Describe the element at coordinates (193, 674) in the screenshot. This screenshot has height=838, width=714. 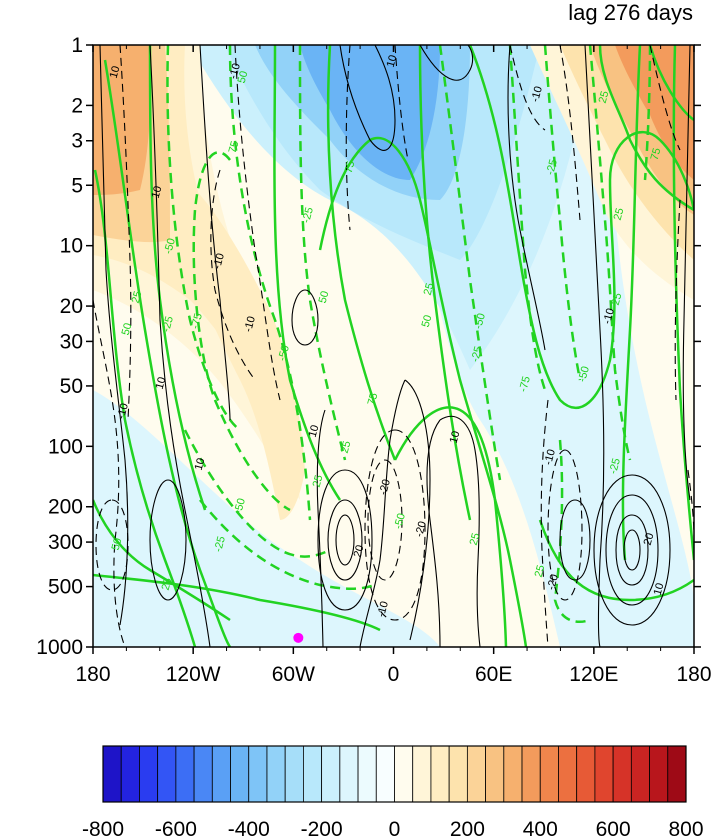
I see `x-tick-label: 120W` at that location.